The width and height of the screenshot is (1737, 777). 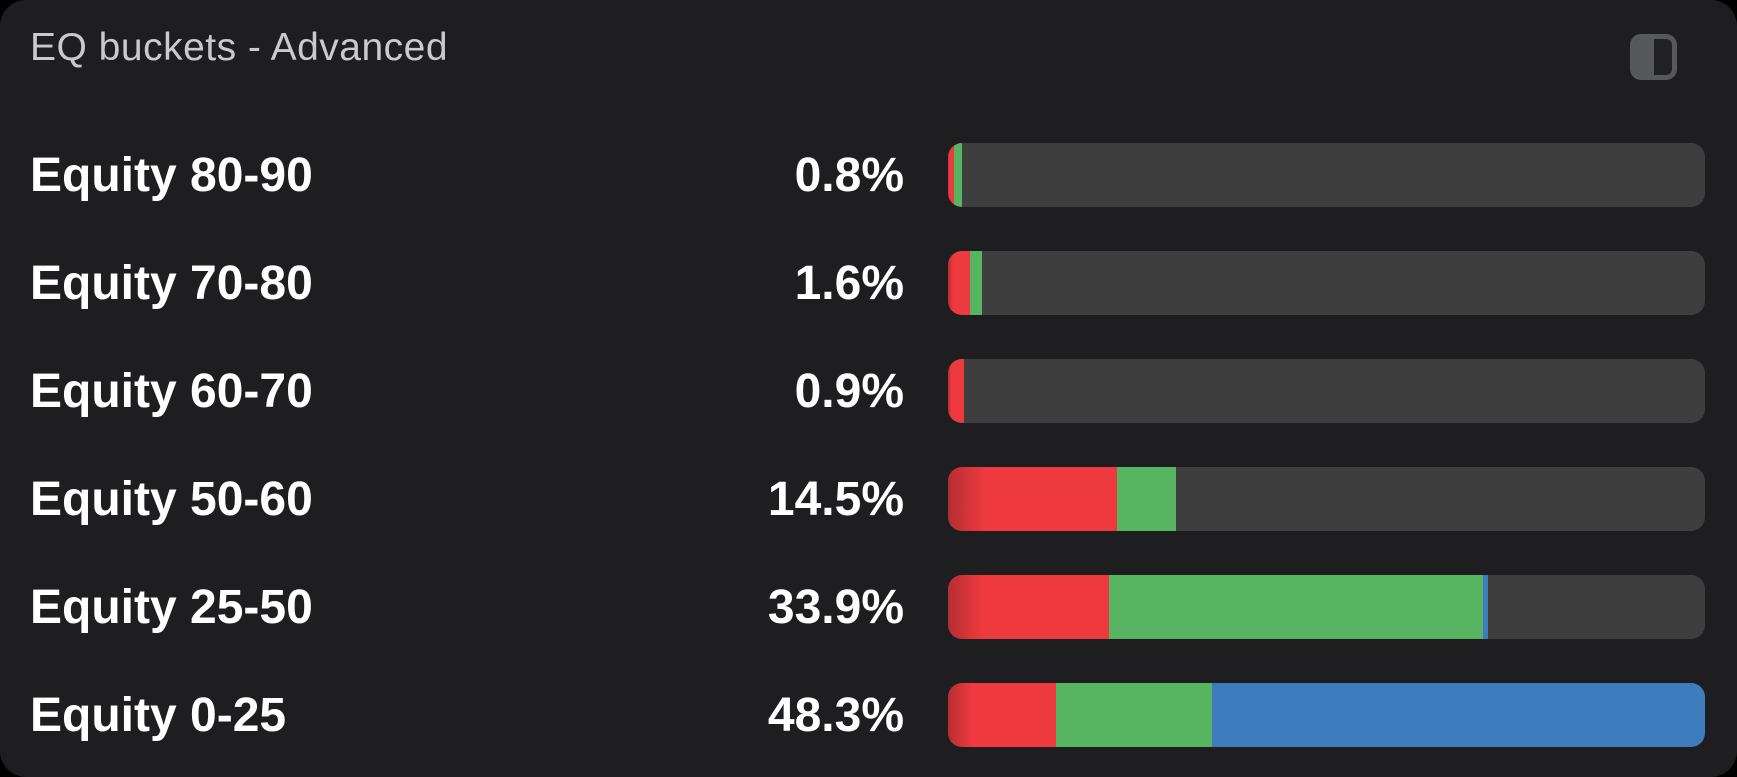 I want to click on bucket-row: Equity 0-25 48.3%, so click(x=867, y=715).